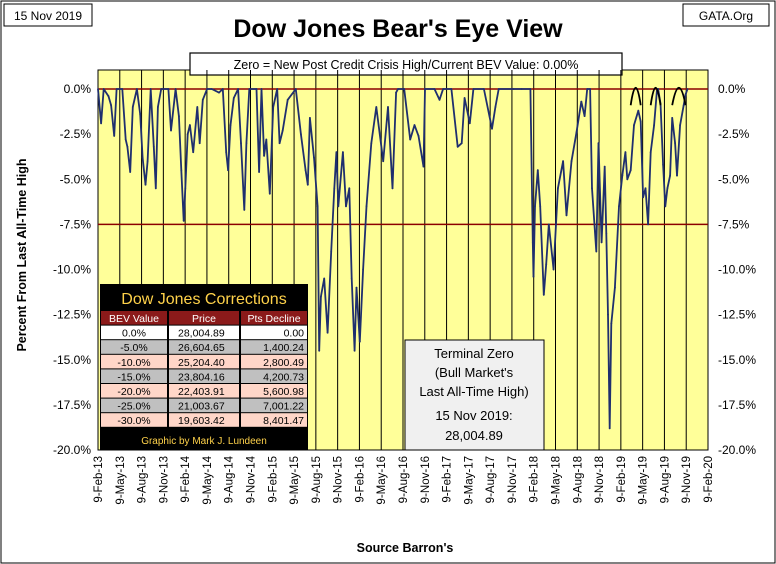 This screenshot has width=776, height=564. I want to click on table-header-label: BEV Value, so click(134, 319).